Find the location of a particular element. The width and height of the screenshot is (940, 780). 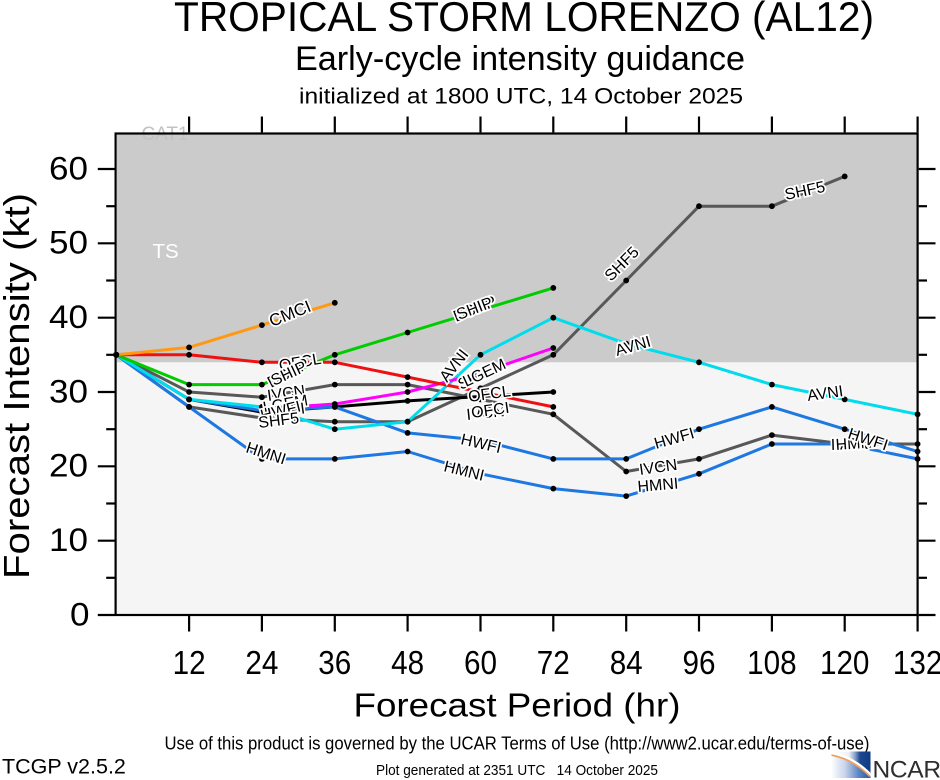

svg-text: 36 is located at coordinates (334, 662).